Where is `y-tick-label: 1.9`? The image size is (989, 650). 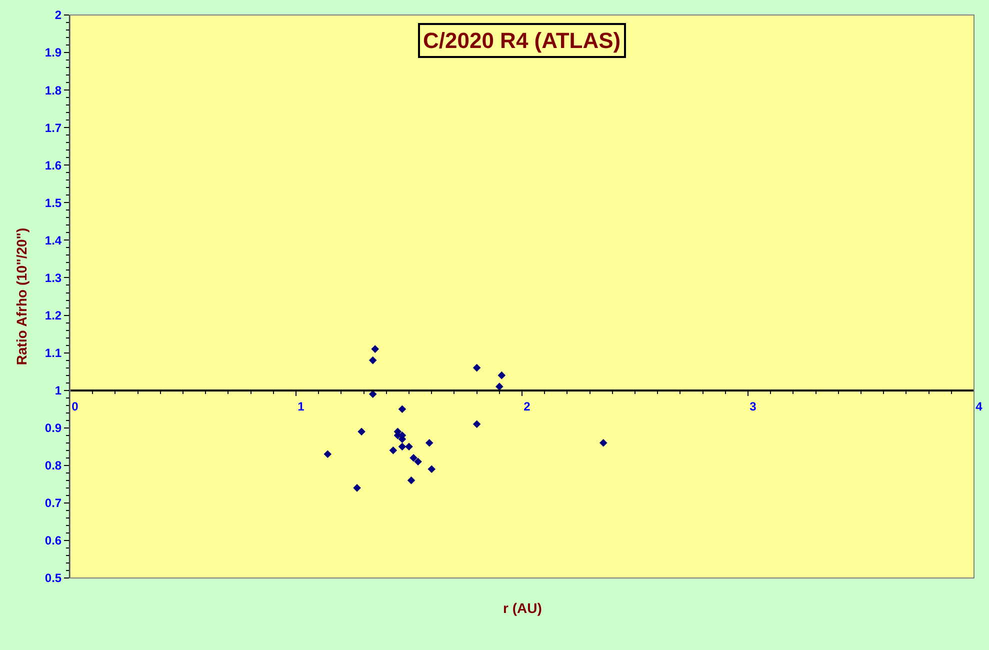 y-tick-label: 1.9 is located at coordinates (53, 53).